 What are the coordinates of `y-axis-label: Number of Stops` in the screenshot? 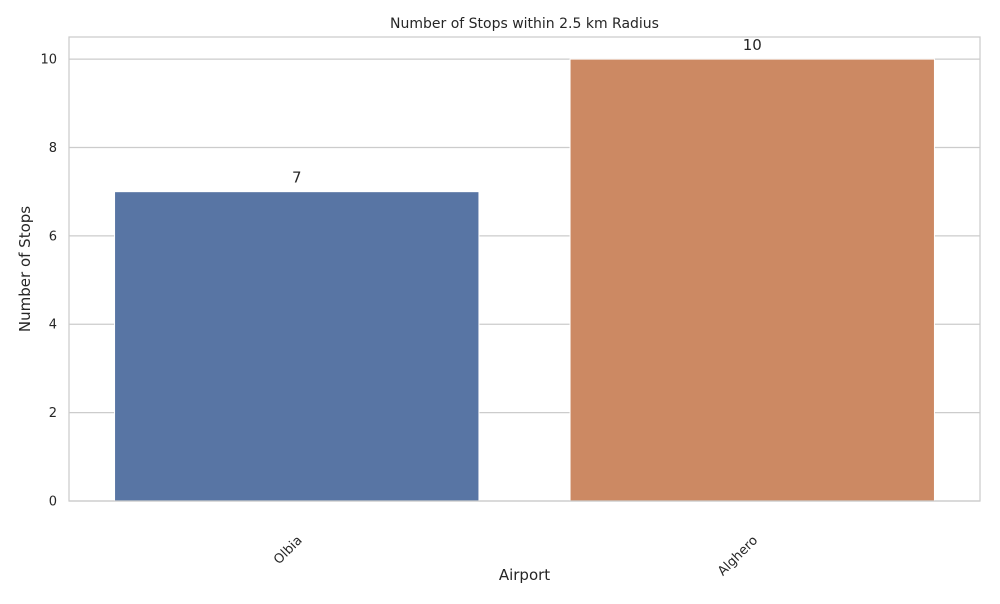 It's located at (25, 269).